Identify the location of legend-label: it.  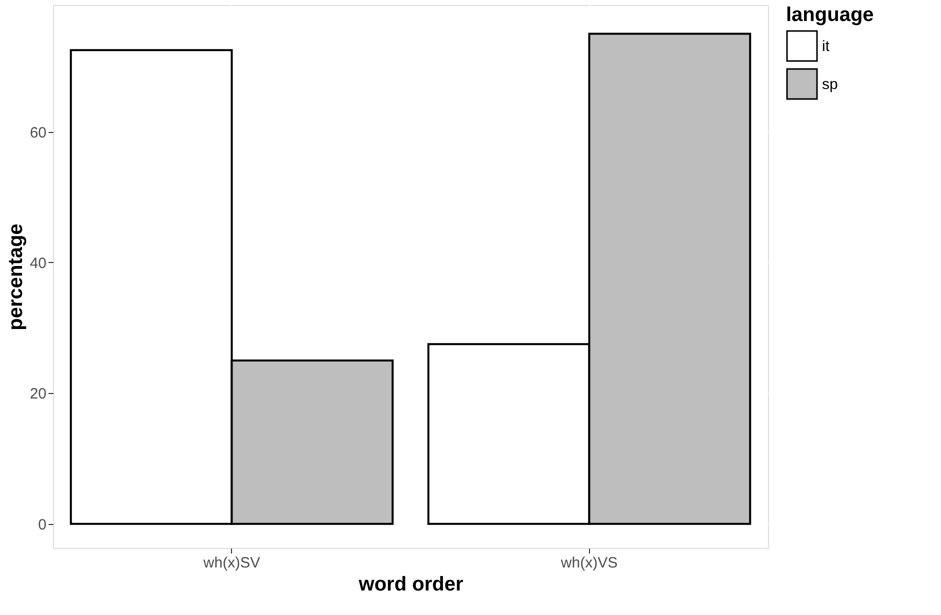
(826, 46).